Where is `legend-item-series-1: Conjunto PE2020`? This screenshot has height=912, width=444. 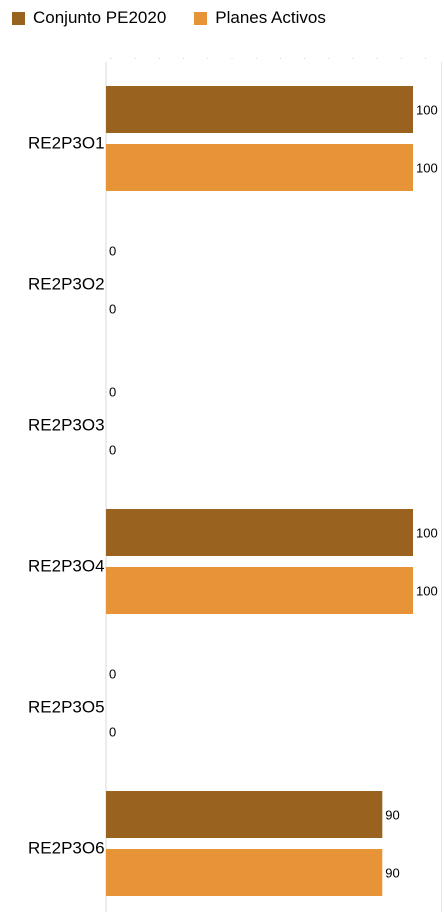
legend-item-series-1: Conjunto PE2020 is located at coordinates (89, 18).